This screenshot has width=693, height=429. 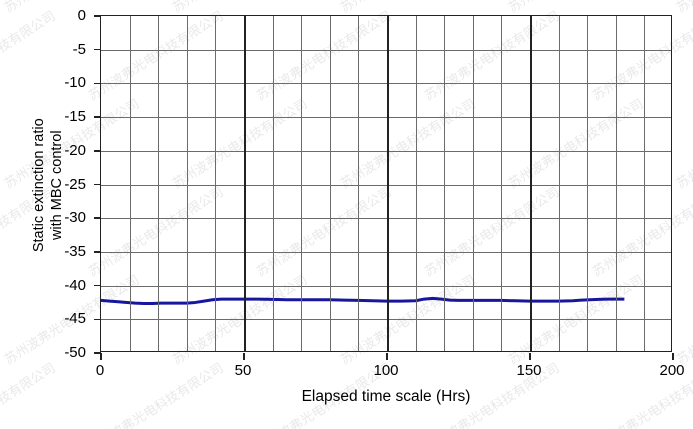 I want to click on y-axis-title: Static extinction ratio with MBC control, so click(x=35, y=184).